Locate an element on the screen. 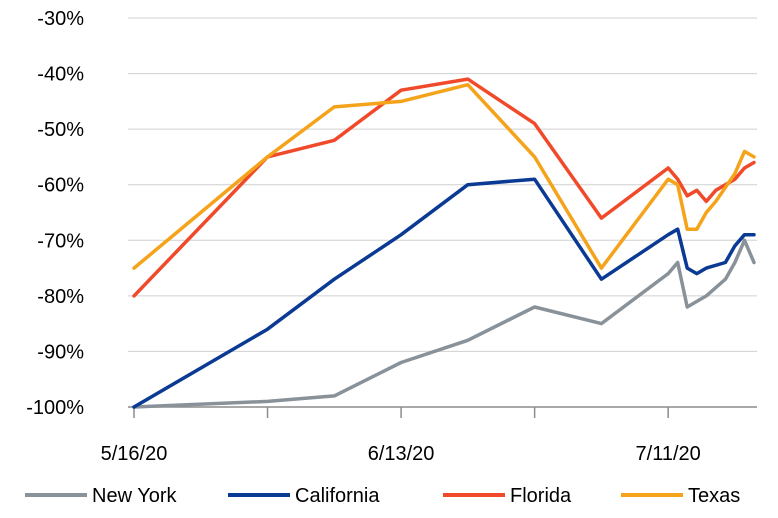 This screenshot has width=778, height=518. y-tick-label: -60% is located at coordinates (60, 186).